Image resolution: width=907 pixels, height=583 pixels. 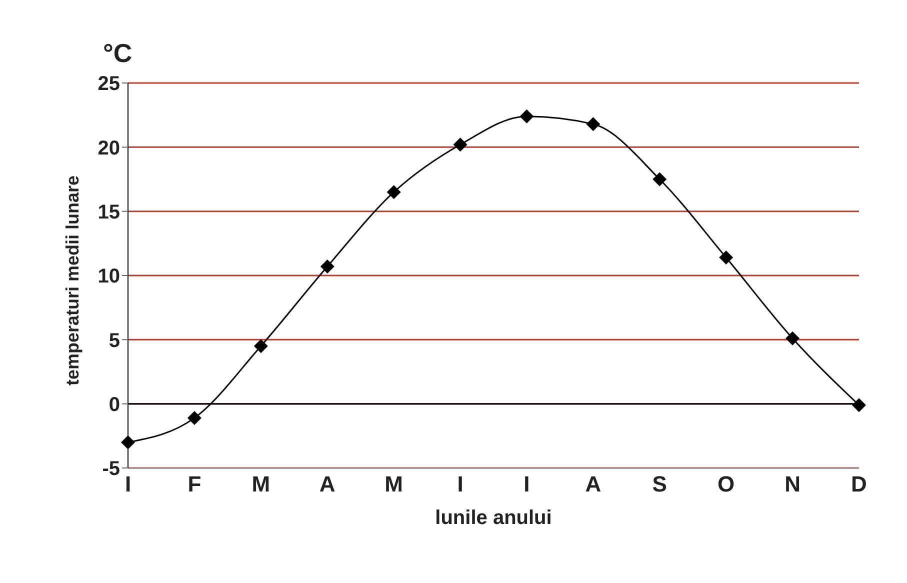 I want to click on y-tick-label: 20, so click(x=109, y=148).